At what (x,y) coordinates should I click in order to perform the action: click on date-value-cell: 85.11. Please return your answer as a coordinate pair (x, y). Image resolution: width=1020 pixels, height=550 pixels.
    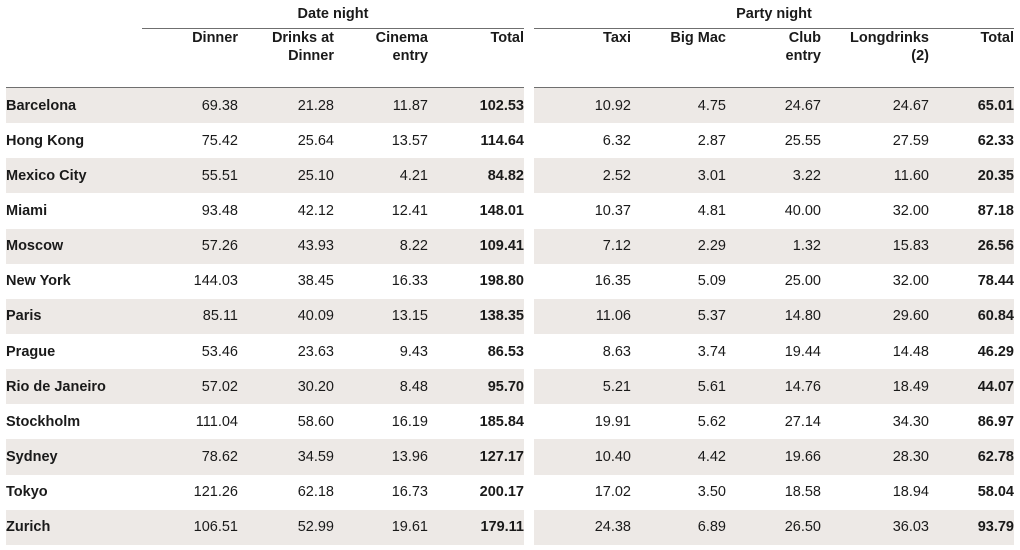
    Looking at the image, I should click on (190, 316).